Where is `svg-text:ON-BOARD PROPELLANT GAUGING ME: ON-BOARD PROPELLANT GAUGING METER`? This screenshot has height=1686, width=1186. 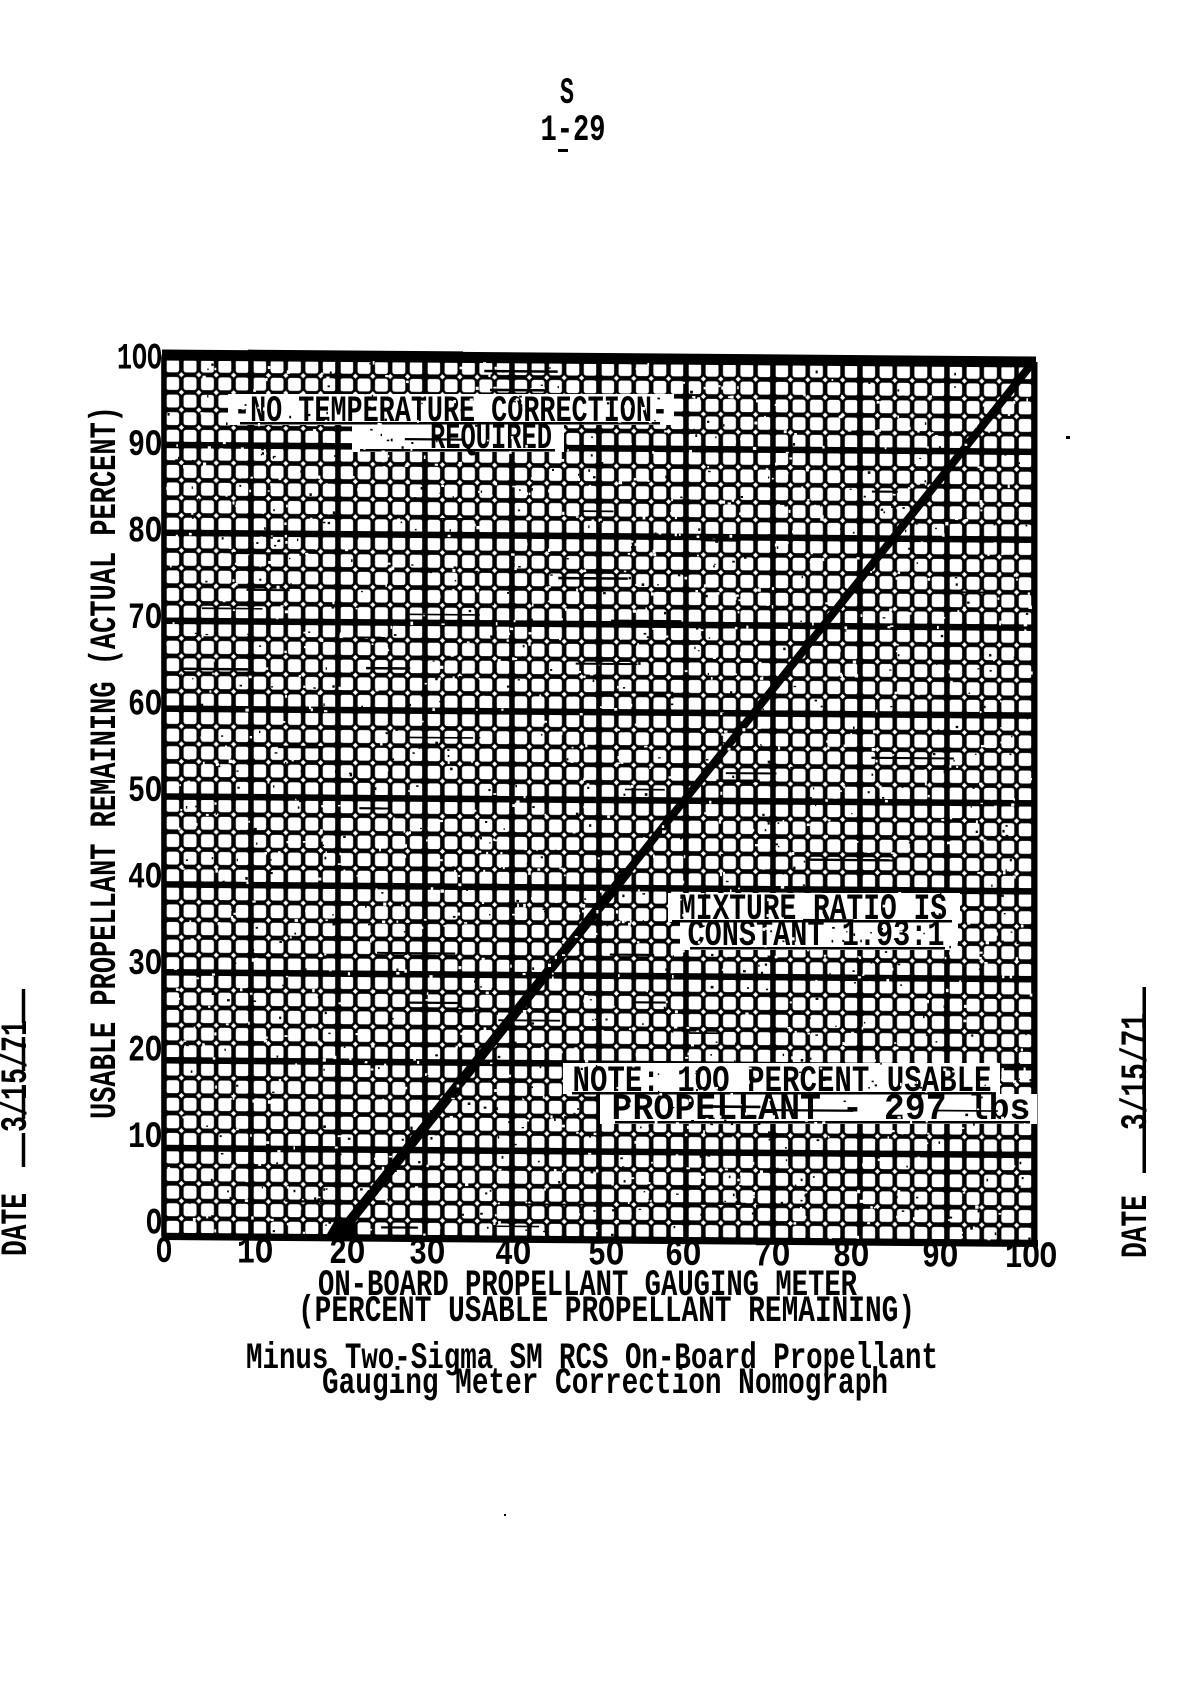 svg-text:ON-BOARD PROPELLANT GAUGING ME: ON-BOARD PROPELLANT GAUGING METER is located at coordinates (588, 1286).